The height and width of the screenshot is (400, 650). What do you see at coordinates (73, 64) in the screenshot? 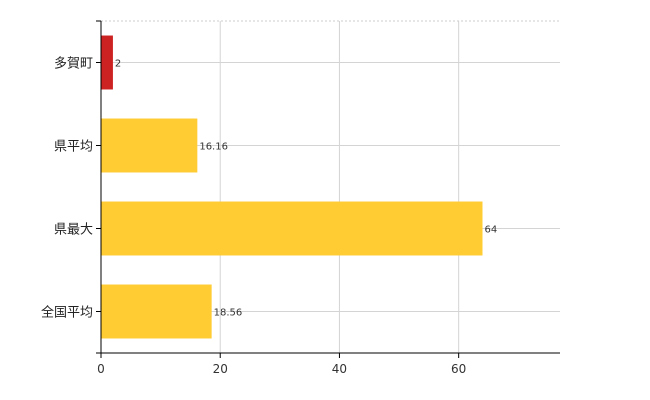
I see `category-label: 多賀町` at bounding box center [73, 64].